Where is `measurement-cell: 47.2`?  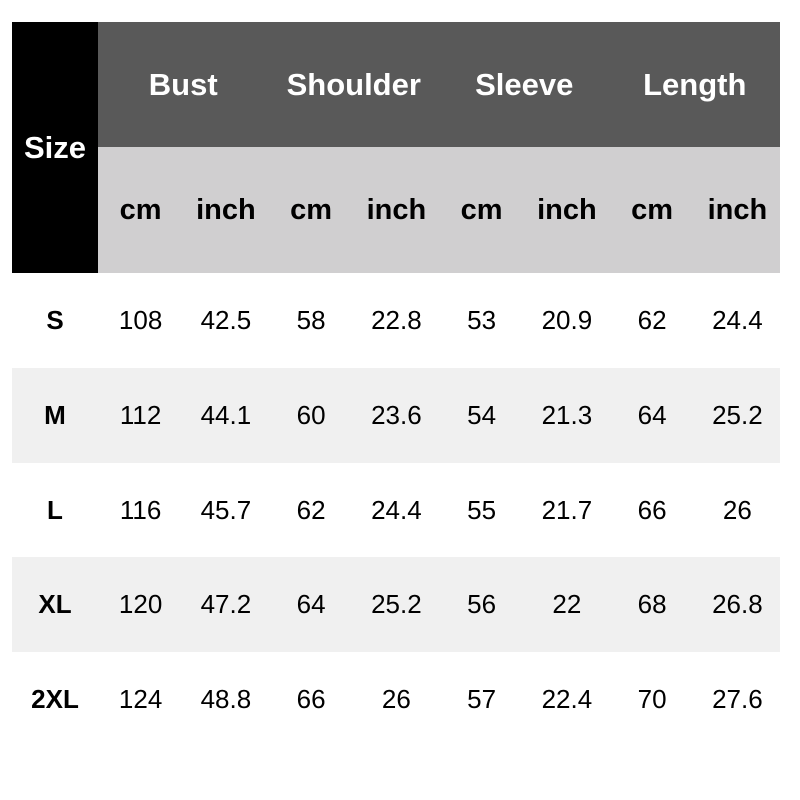
measurement-cell: 47.2 is located at coordinates (226, 604).